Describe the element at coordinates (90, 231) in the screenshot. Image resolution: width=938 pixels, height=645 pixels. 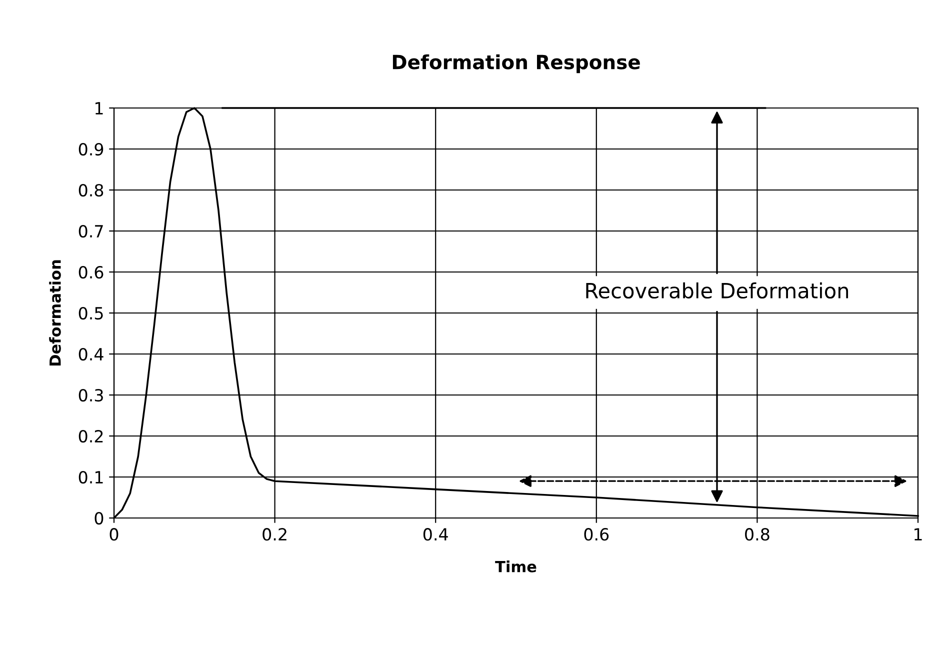
I see `y-tick-label: 0.7` at that location.